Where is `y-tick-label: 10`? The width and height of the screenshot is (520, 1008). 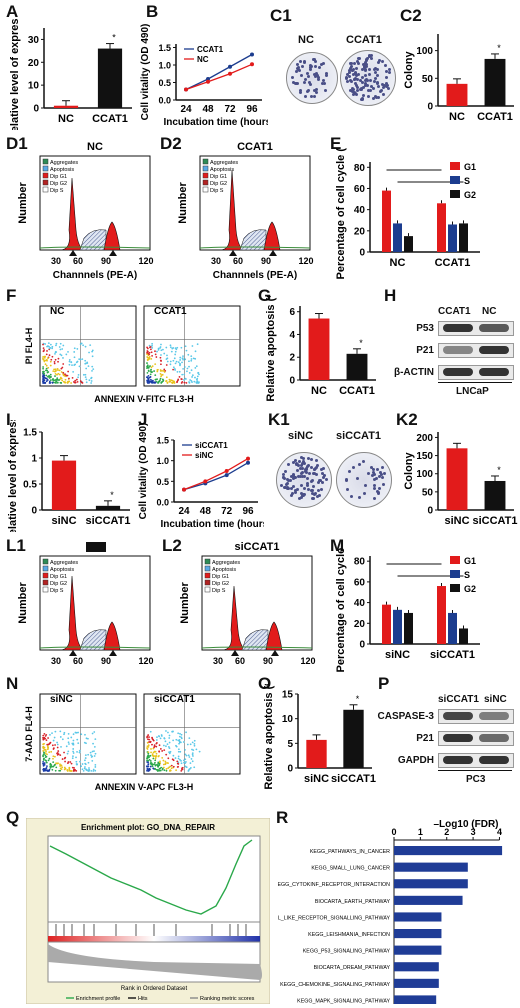
y-tick-label: 10 is located at coordinates (288, 719).